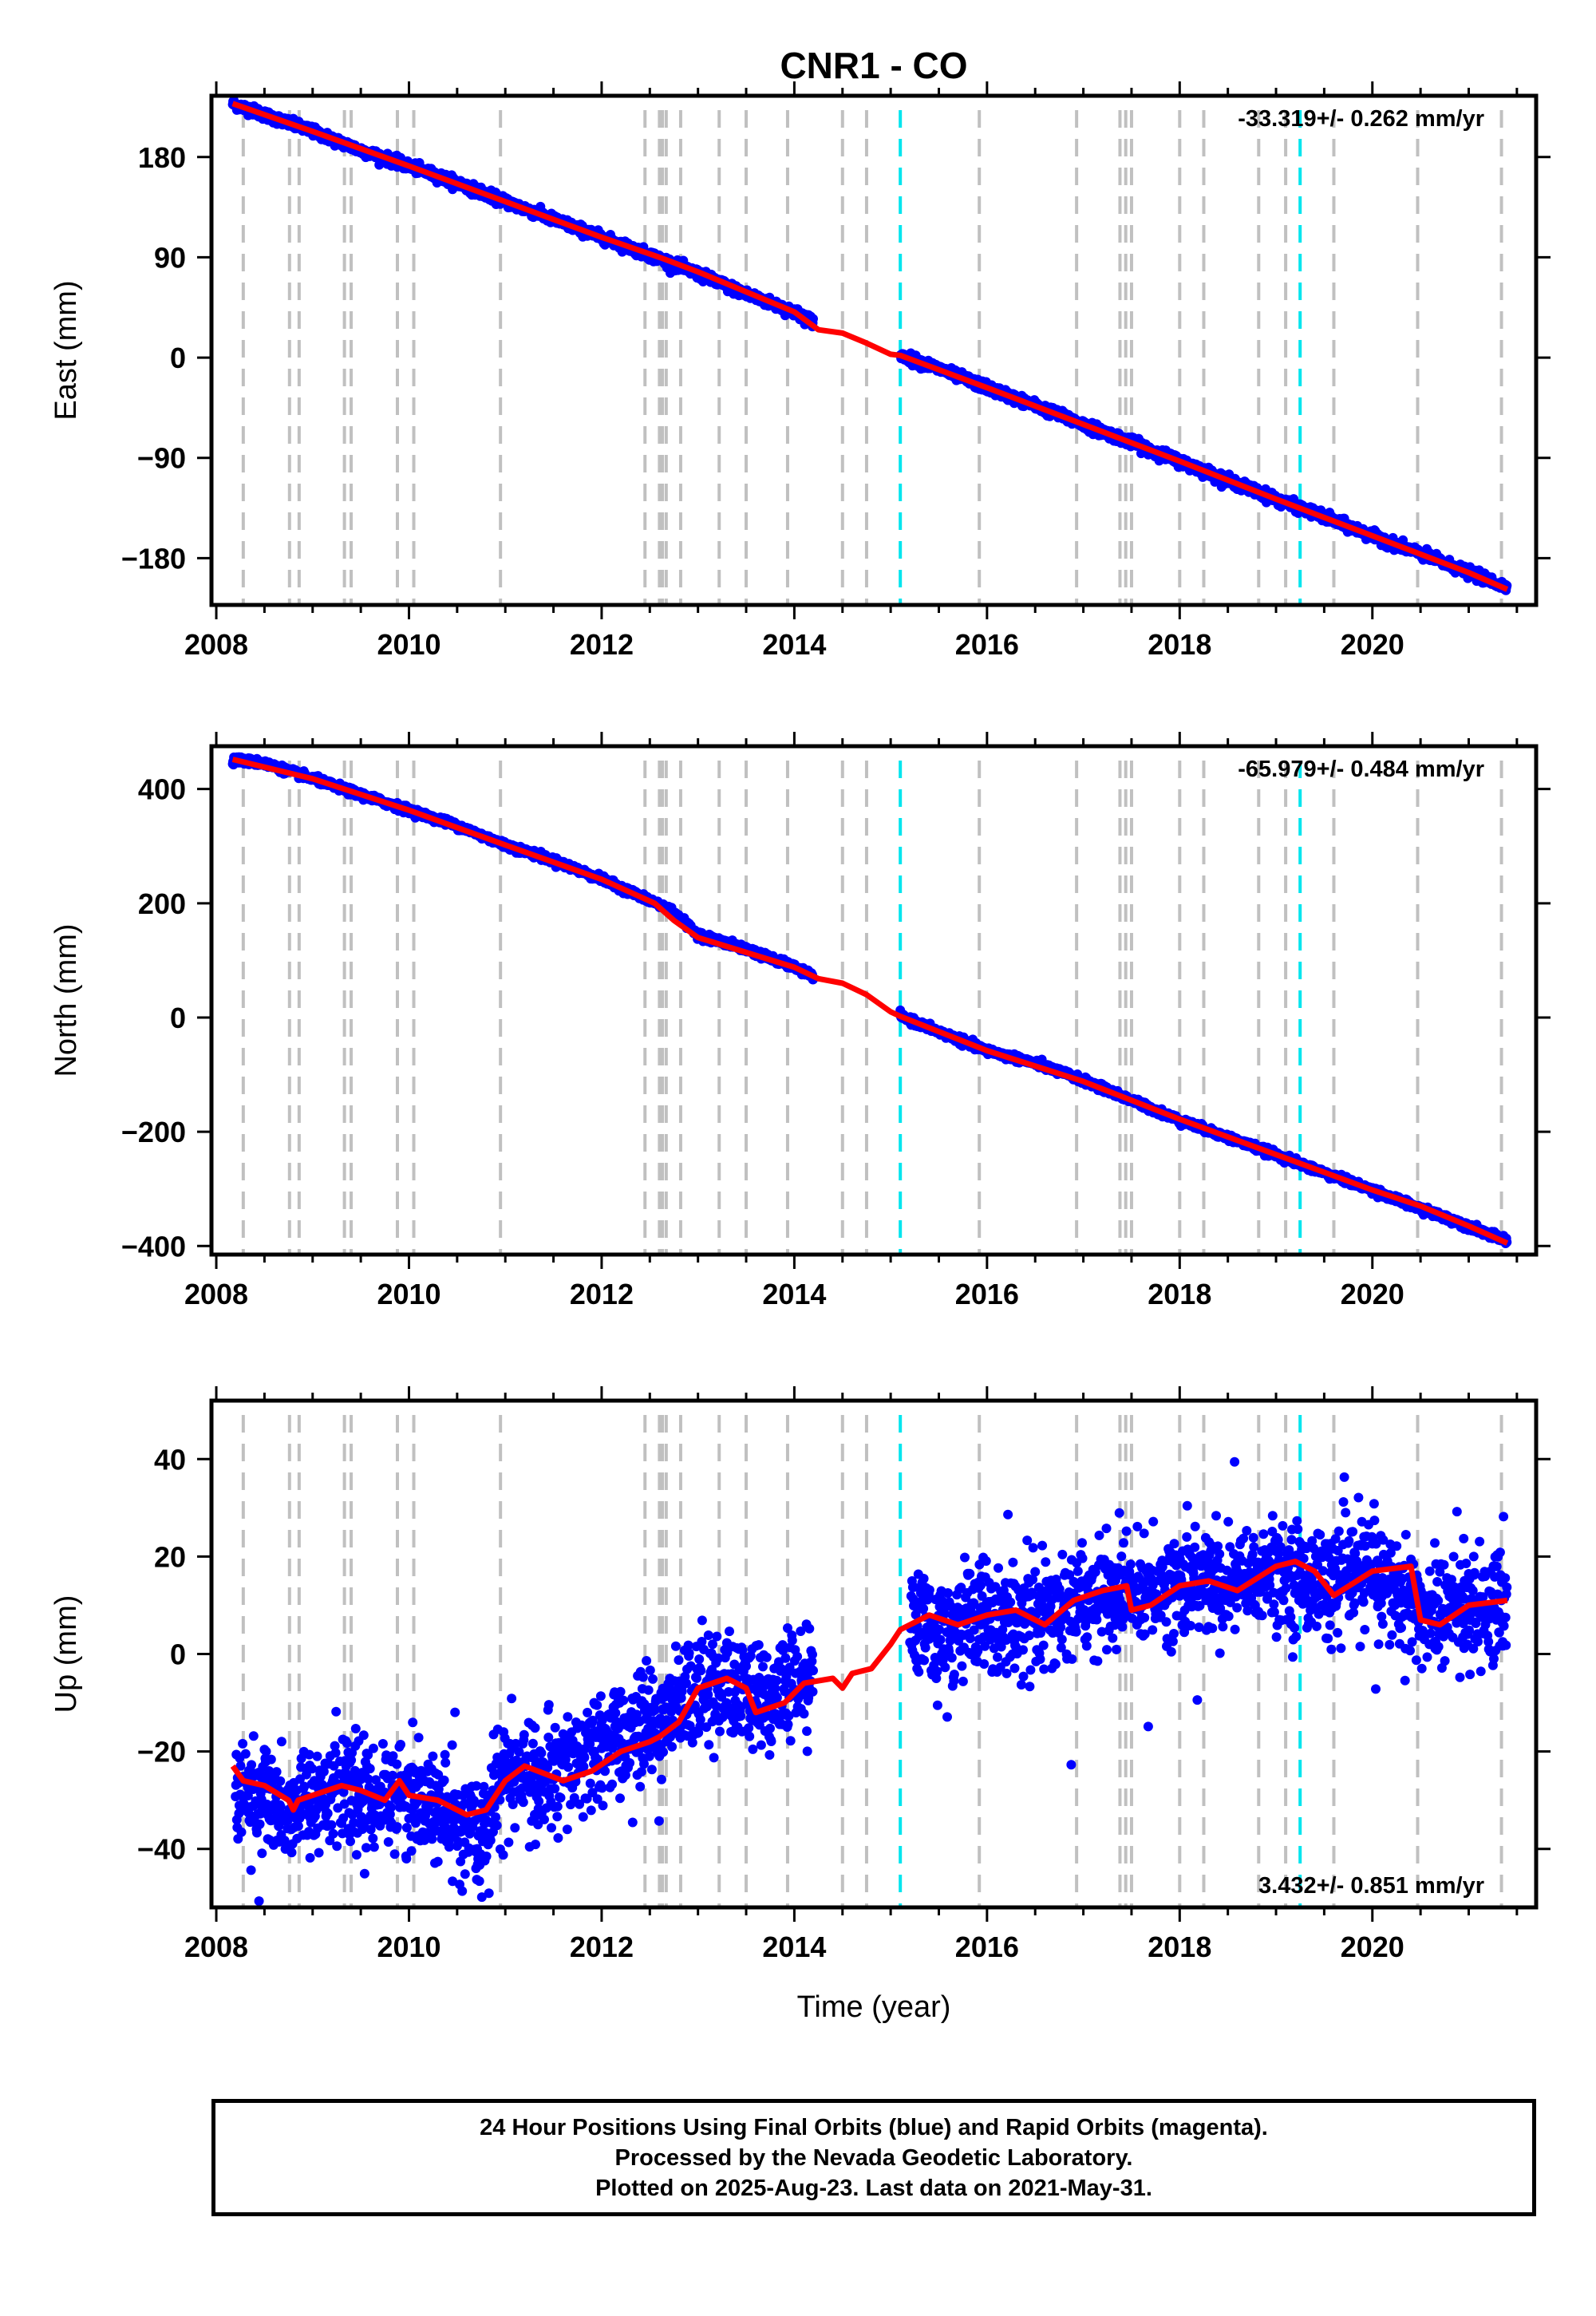  I want to click on x-tick-label: 2018, so click(1179, 644).